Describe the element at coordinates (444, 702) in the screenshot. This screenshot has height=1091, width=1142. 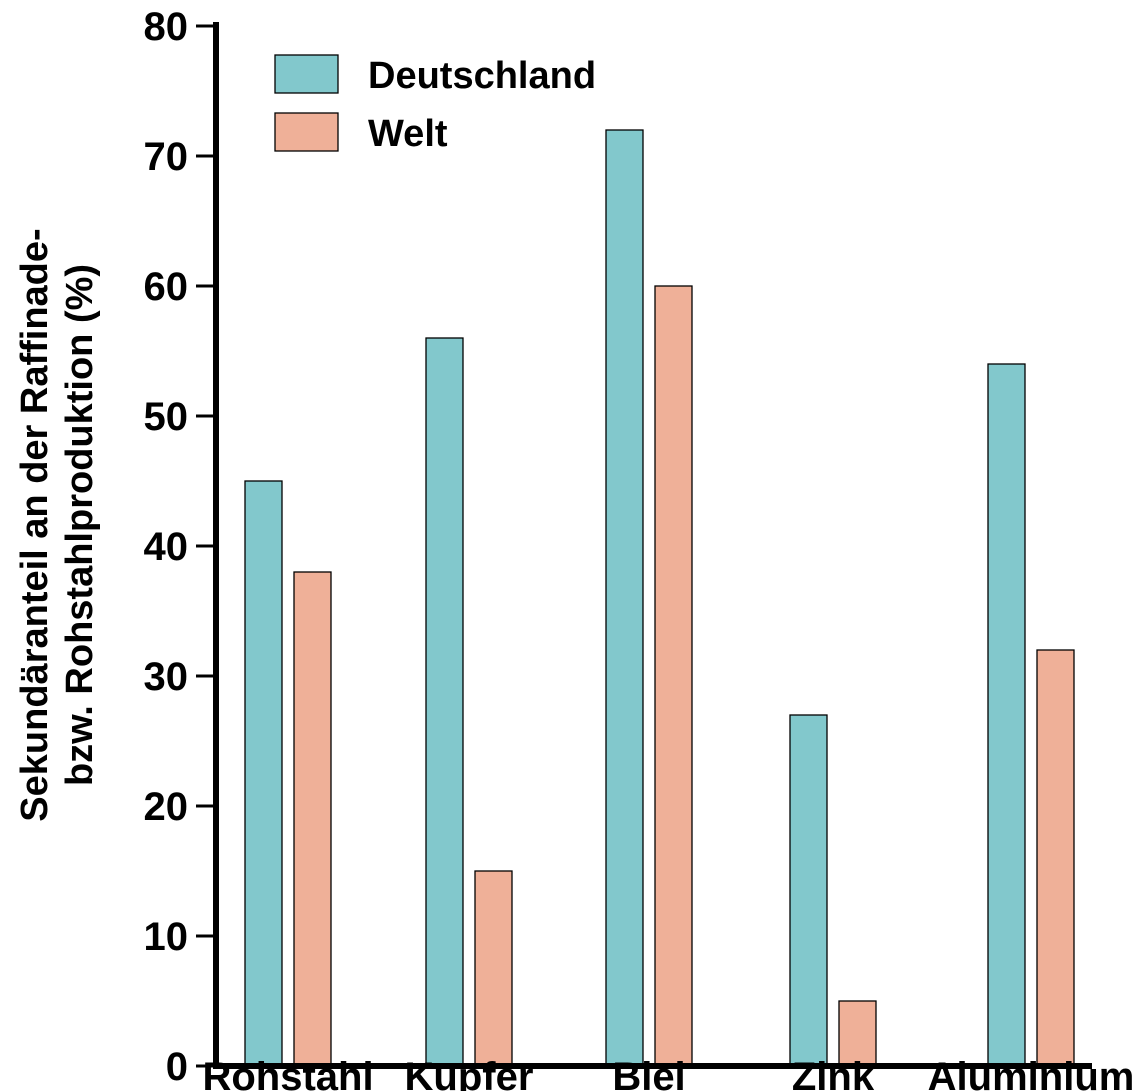
I see `bar-deutschland-kupfer` at that location.